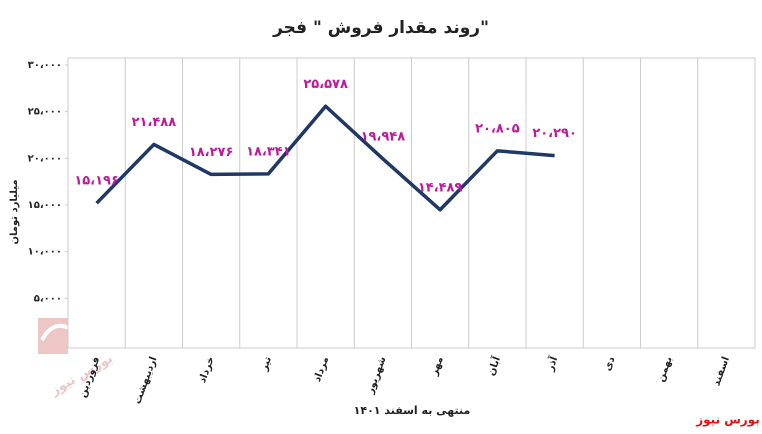 This screenshot has height=434, width=762. Describe the element at coordinates (268, 151) in the screenshot. I see `data-label: ۱۸،۳۴۱` at that location.